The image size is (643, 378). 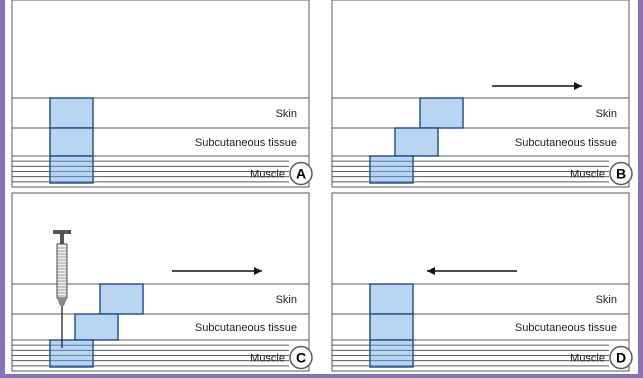 I want to click on syringe-plunger-cap, so click(x=62, y=232).